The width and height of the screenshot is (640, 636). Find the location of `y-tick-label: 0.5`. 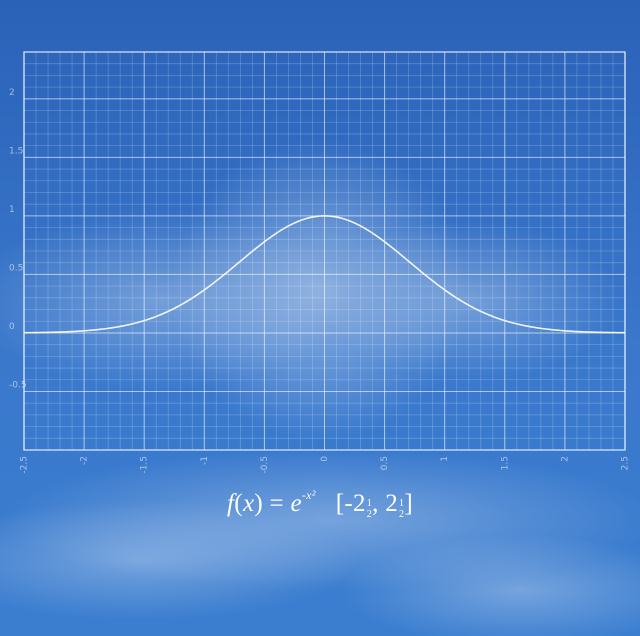

y-tick-label: 0.5 is located at coordinates (16, 268).